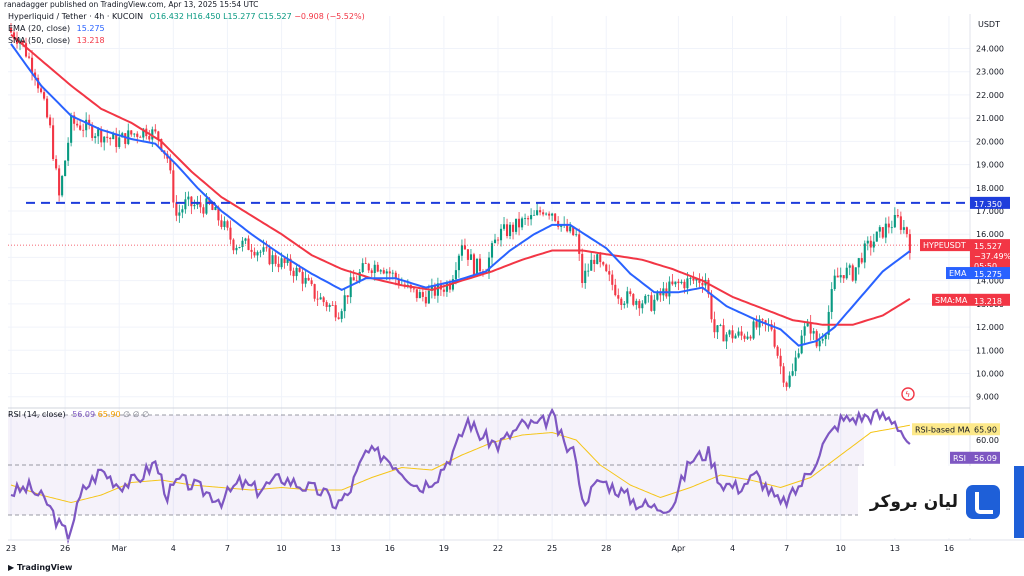  I want to click on level-price-tag-bg, so click(990, 202).